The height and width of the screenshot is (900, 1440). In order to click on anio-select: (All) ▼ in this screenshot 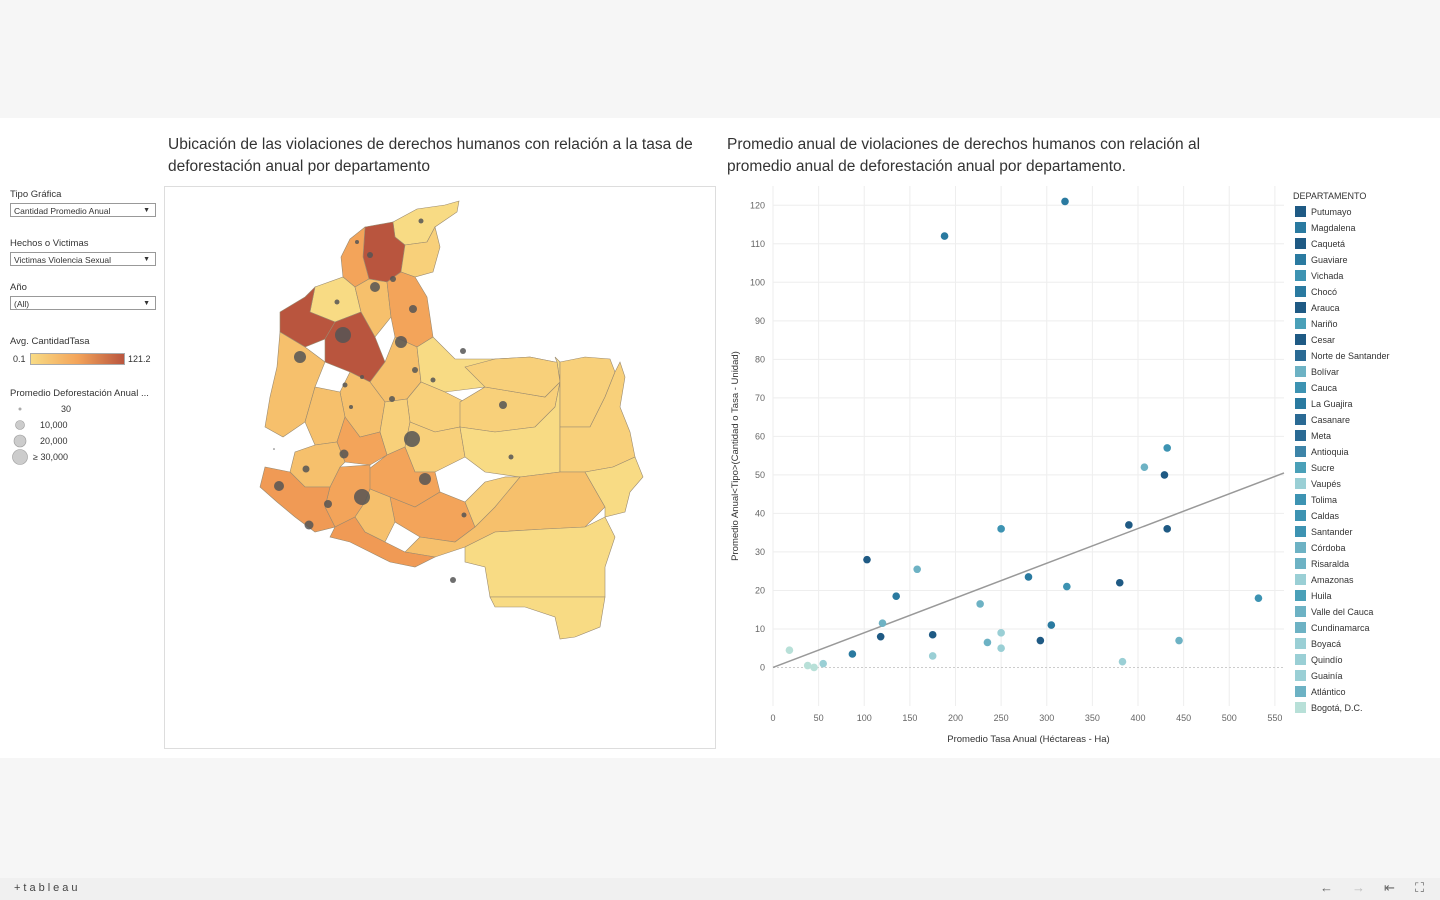, I will do `click(83, 303)`.